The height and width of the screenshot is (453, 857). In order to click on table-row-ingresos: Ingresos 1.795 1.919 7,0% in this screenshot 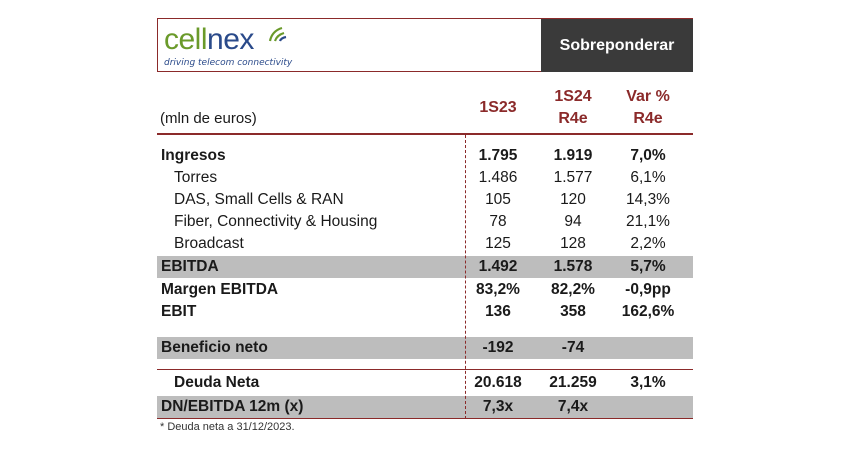, I will do `click(413, 155)`.